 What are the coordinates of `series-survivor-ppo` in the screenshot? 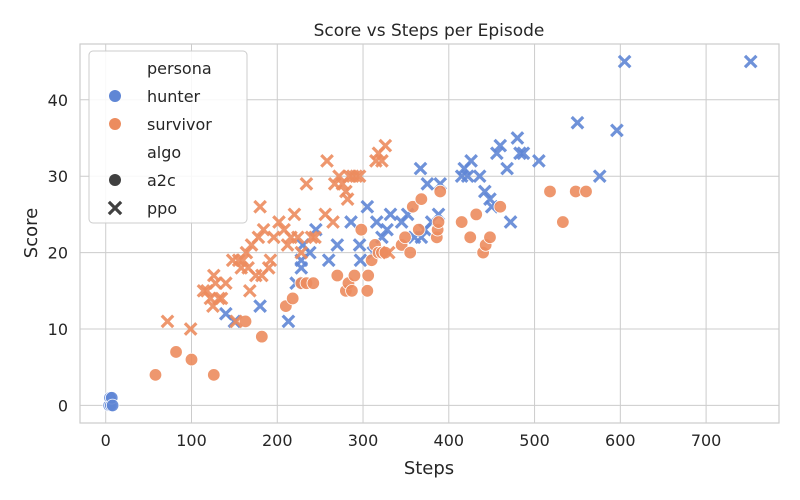 It's located at (278, 237).